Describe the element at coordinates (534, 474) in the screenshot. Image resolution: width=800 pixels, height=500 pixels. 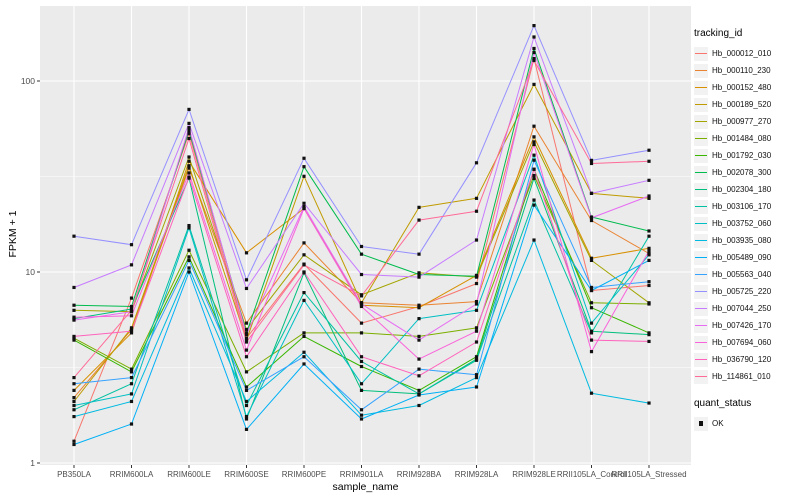
I see `x-tick-label: RRIM928LE` at that location.